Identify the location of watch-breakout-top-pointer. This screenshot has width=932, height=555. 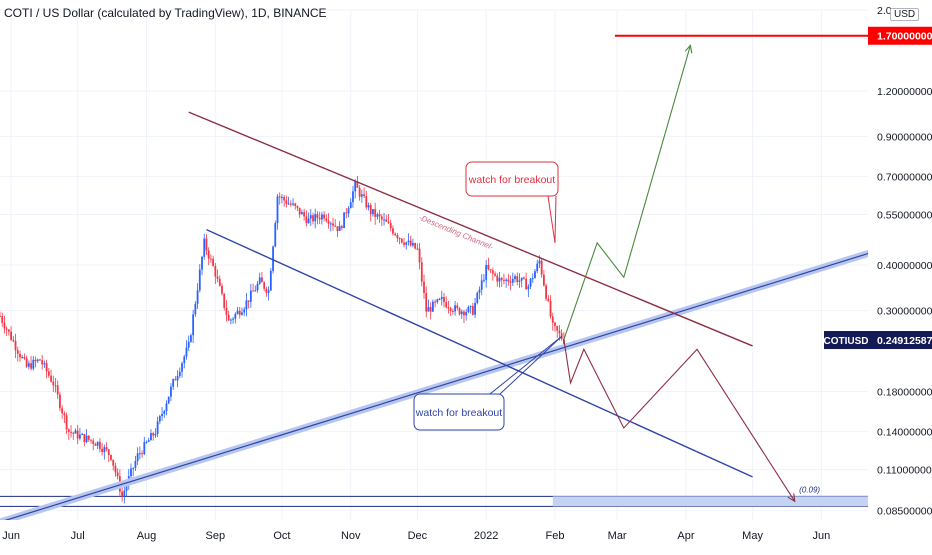
(551, 219).